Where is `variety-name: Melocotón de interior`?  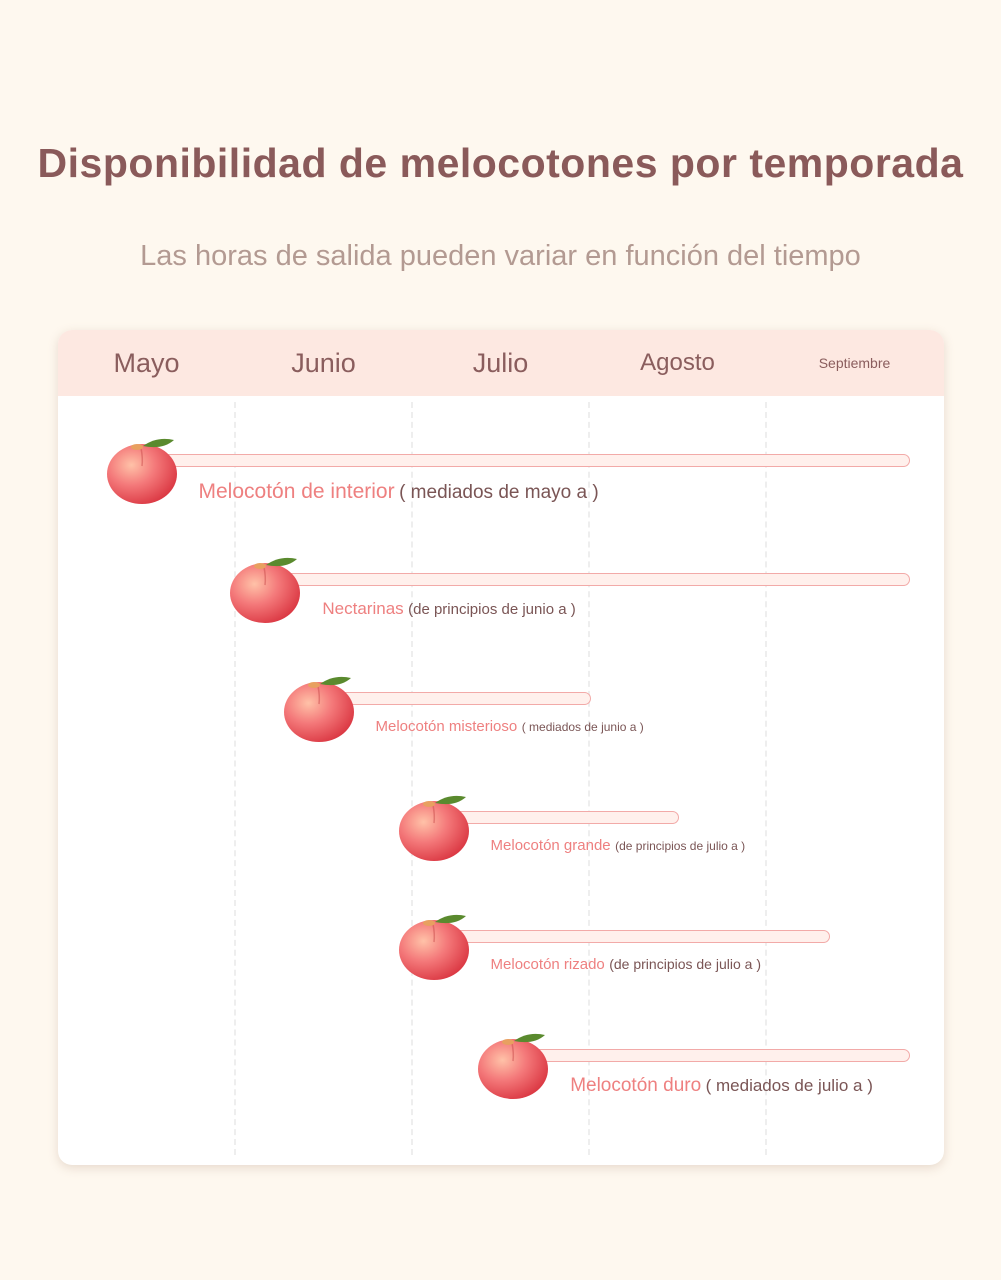
variety-name: Melocotón de interior is located at coordinates (296, 491).